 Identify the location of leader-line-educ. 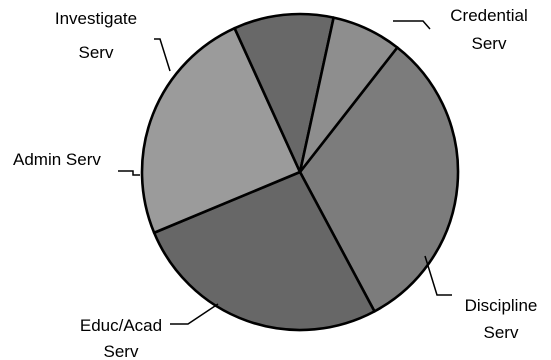
(194, 314).